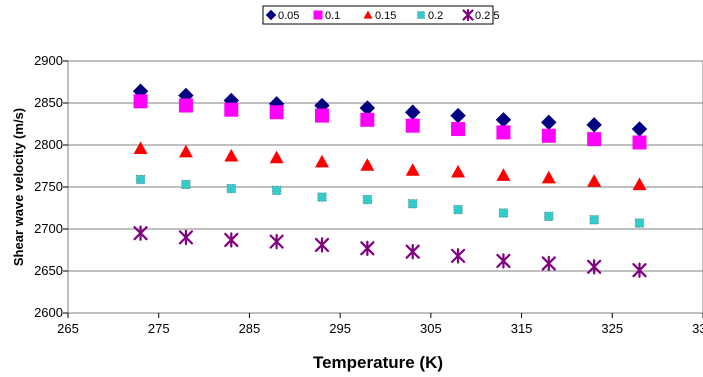 This screenshot has width=703, height=377. What do you see at coordinates (48, 60) in the screenshot?
I see `y-tick-label: 2900` at bounding box center [48, 60].